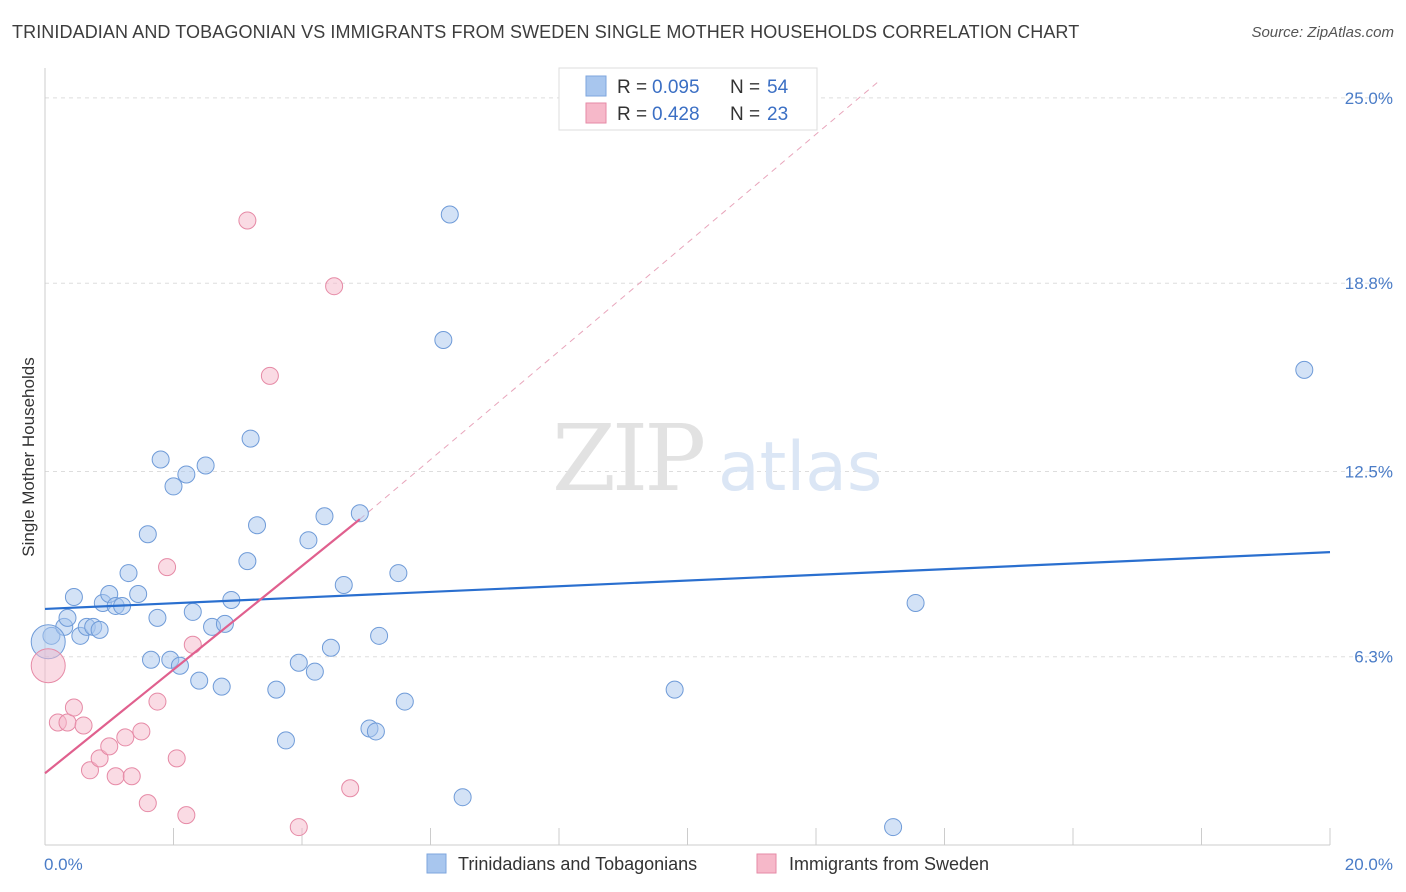 The width and height of the screenshot is (1406, 892). I want to click on legend-swatch-sweden, so click(766, 863).